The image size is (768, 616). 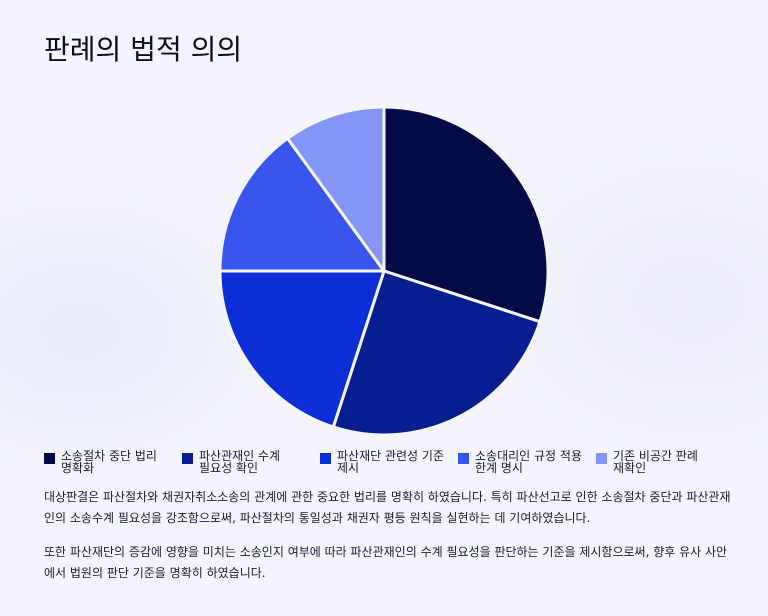 I want to click on legend-item-4: 소송대리인 규정 적용 한계 명시, so click(x=527, y=462).